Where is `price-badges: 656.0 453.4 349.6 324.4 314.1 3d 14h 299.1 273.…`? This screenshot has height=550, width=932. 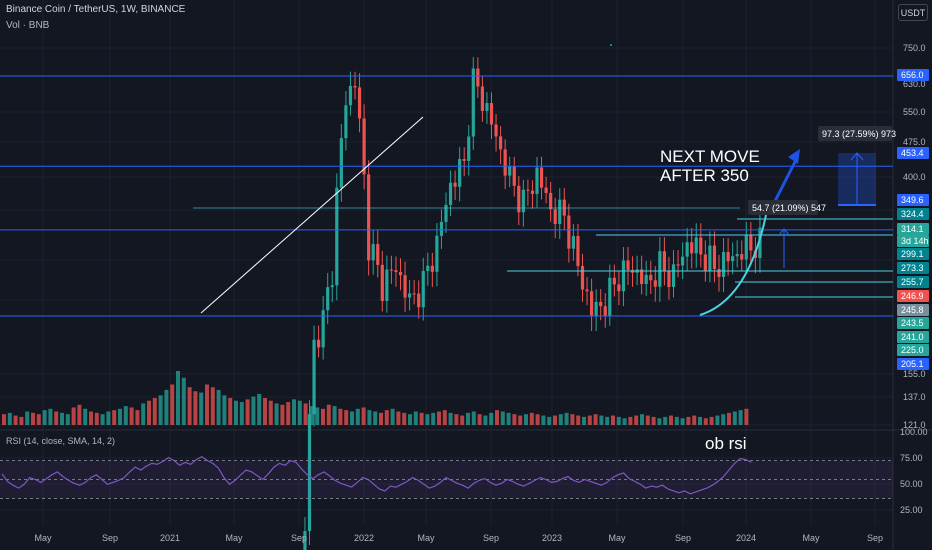 price-badges: 656.0 453.4 349.6 324.4 314.1 3d 14h 299.1 273.… is located at coordinates (913, 219).